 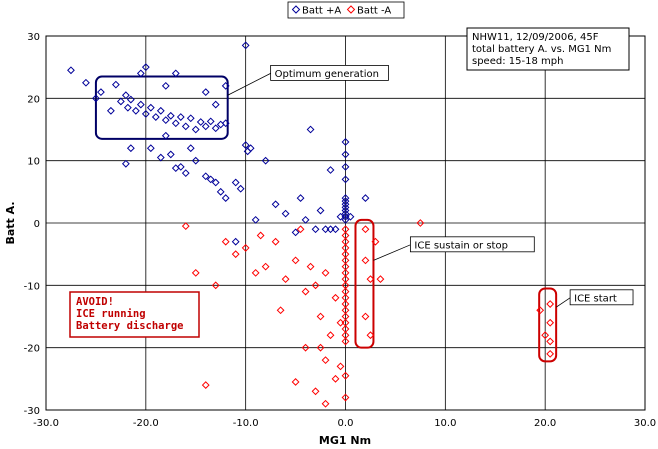 What do you see at coordinates (541, 49) in the screenshot?
I see `info-note-line-2: total battery A. vs. MG1 Nm` at bounding box center [541, 49].